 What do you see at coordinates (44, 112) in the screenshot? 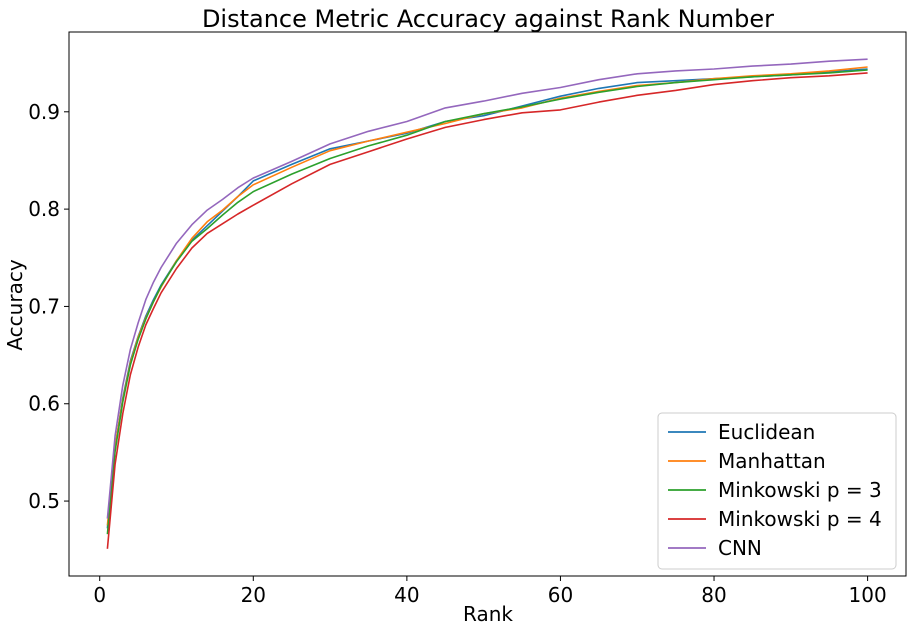
I see `y-tick-label: 0.9` at bounding box center [44, 112].